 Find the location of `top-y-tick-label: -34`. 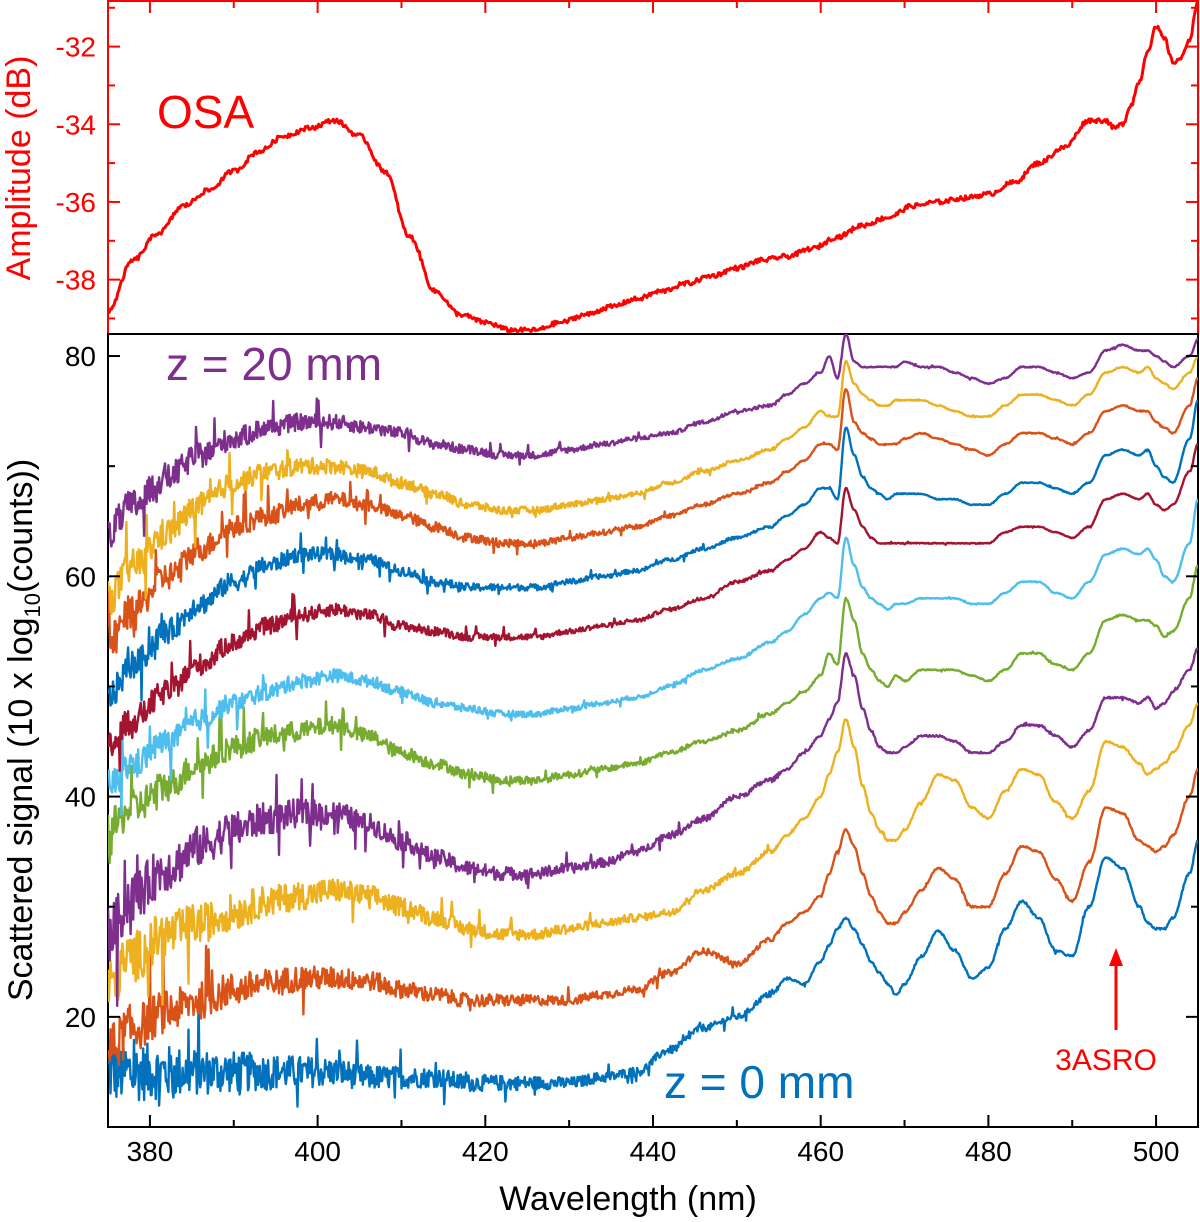

top-y-tick-label: -34 is located at coordinates (76, 124).